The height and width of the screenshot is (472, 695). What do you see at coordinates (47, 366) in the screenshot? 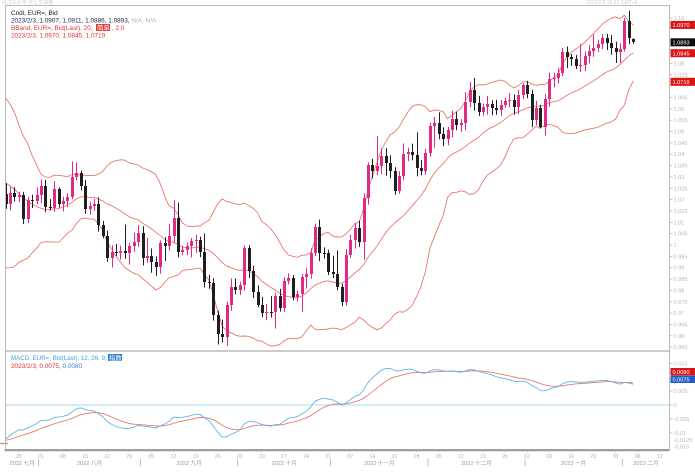
I see `svg-text: 2023/2/3, 0.0075, 0.0080` at bounding box center [47, 366].